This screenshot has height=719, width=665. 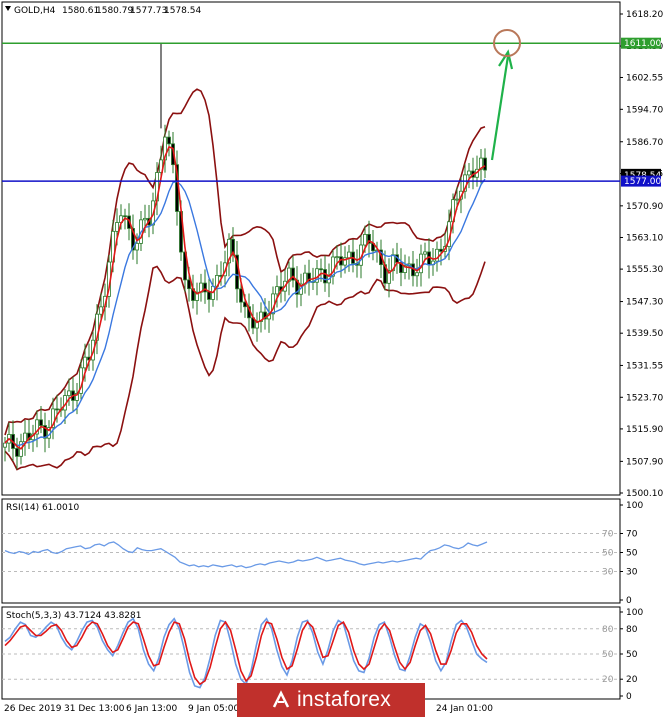 I want to click on price-tick-label: 1547.30, so click(x=644, y=303).